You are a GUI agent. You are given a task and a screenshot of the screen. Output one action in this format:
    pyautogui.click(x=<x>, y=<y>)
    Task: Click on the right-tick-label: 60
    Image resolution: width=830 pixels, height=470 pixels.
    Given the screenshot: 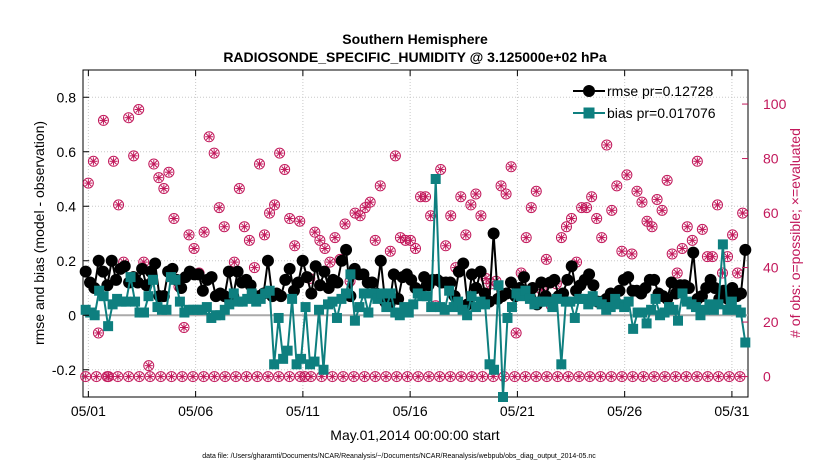 What is the action you would take?
    pyautogui.click(x=771, y=213)
    